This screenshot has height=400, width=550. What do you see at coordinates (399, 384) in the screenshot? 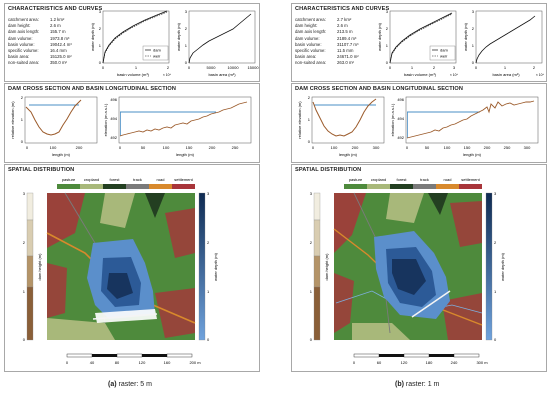
I see `caption-label: (b)` at bounding box center [399, 384].